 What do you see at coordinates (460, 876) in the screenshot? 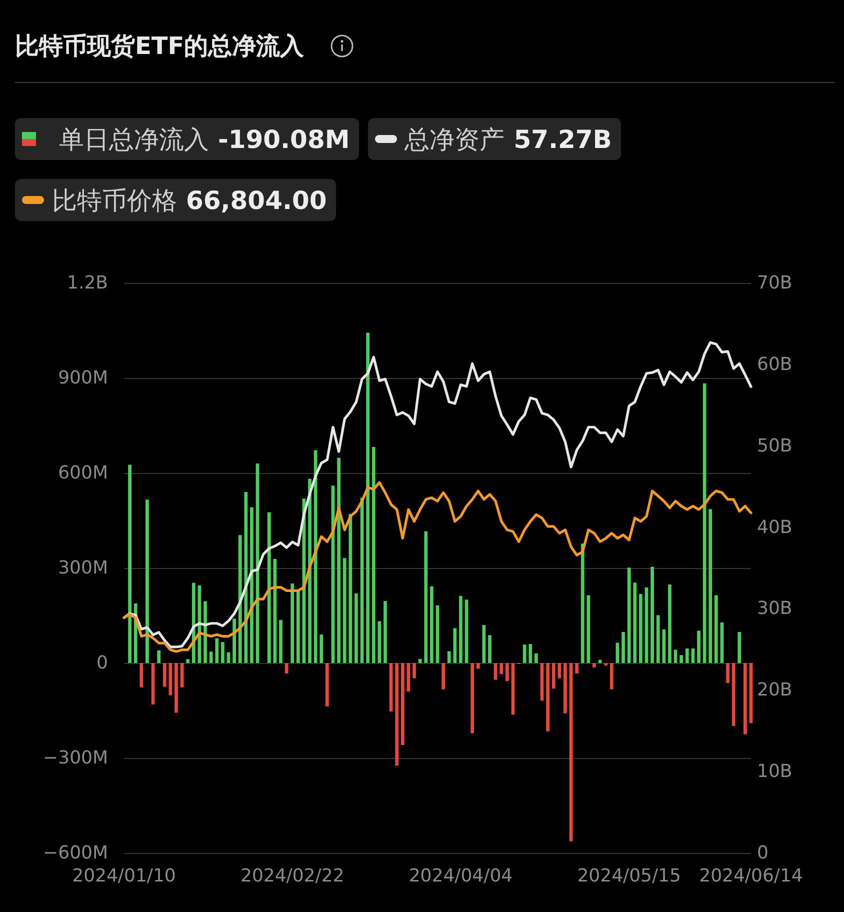
I see `x-tick-label: 2024/04/04` at bounding box center [460, 876].